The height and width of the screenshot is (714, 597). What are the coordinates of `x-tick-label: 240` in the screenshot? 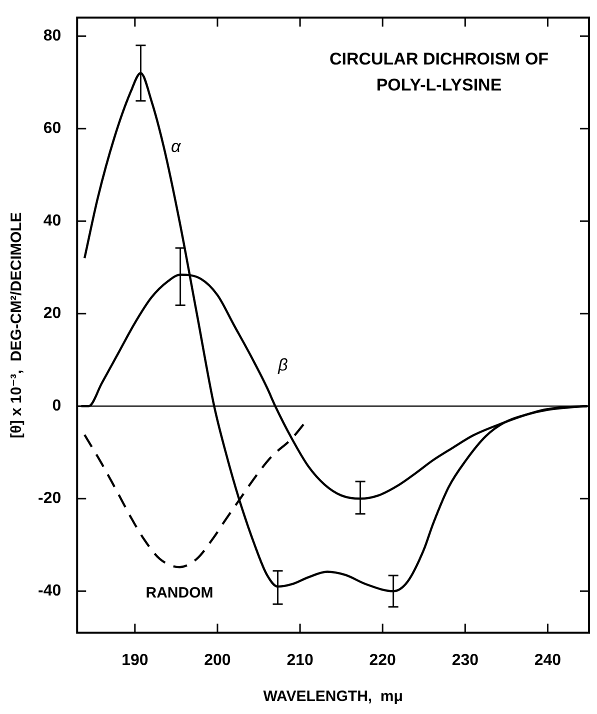 It's located at (548, 660).